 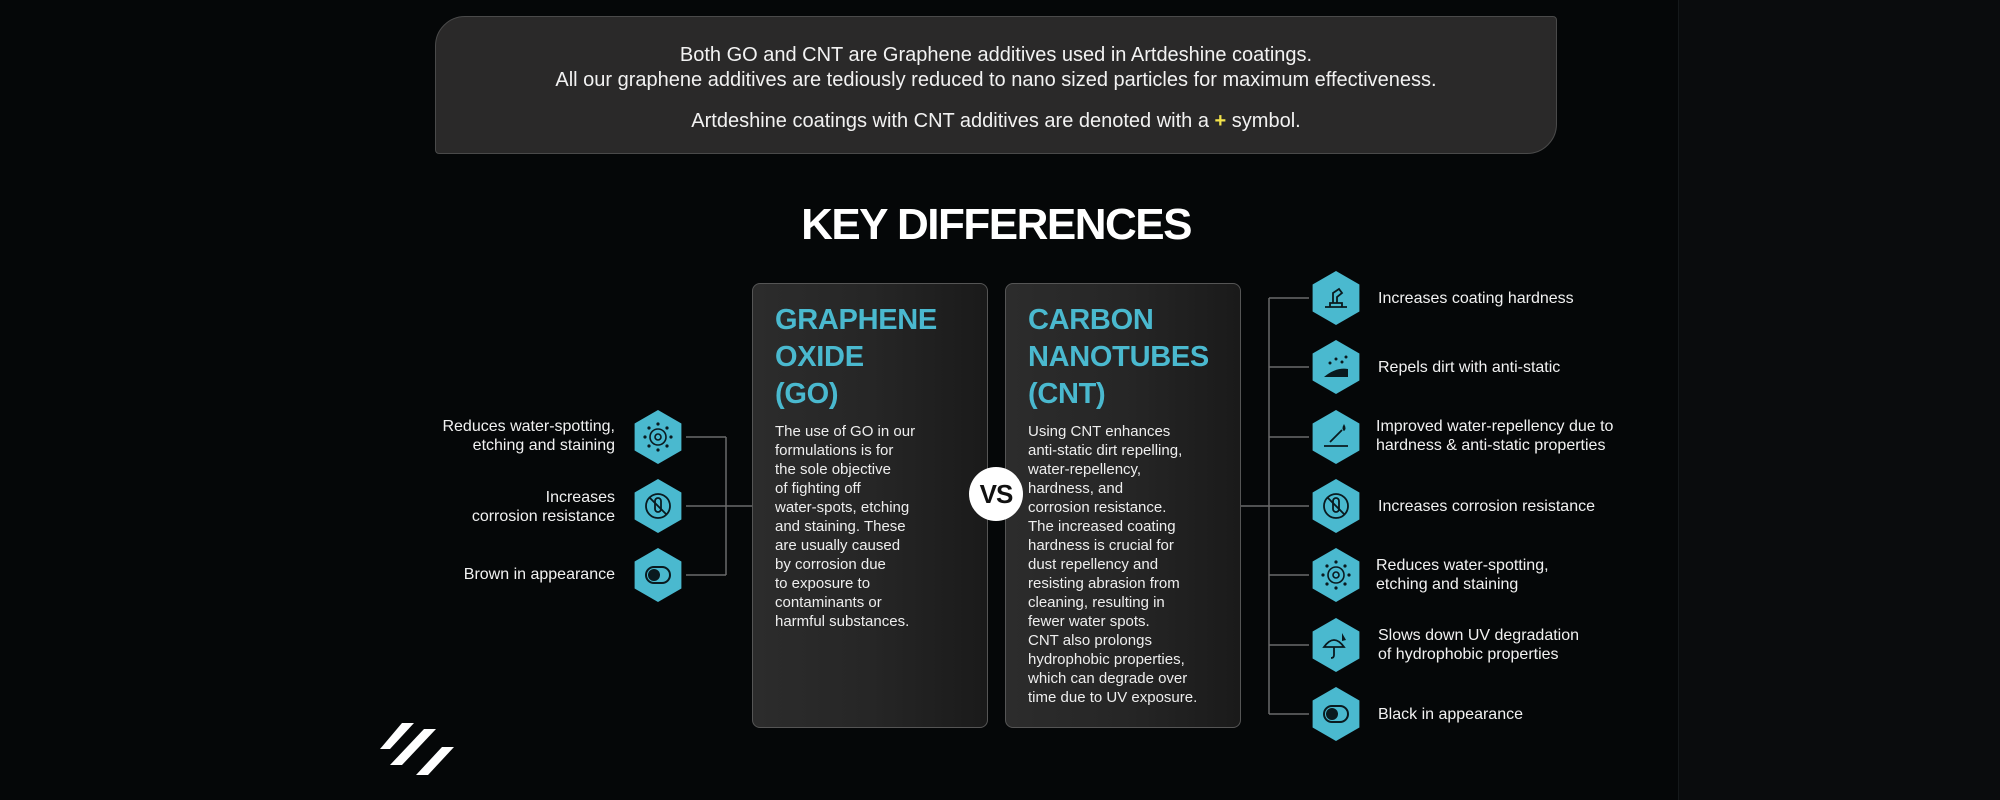 What do you see at coordinates (1076, 488) in the screenshot?
I see `cnt-text-line: hardness, and` at bounding box center [1076, 488].